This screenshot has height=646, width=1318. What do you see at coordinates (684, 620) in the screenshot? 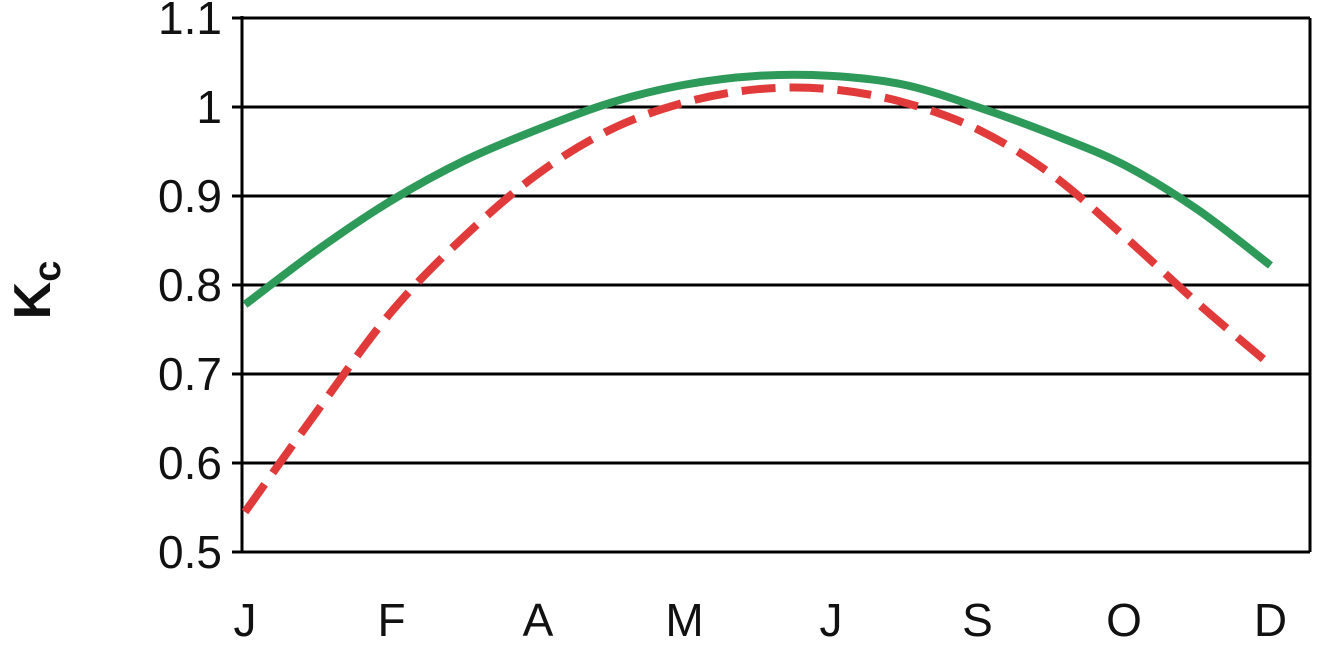
I see `x-tick-label: M` at bounding box center [684, 620].